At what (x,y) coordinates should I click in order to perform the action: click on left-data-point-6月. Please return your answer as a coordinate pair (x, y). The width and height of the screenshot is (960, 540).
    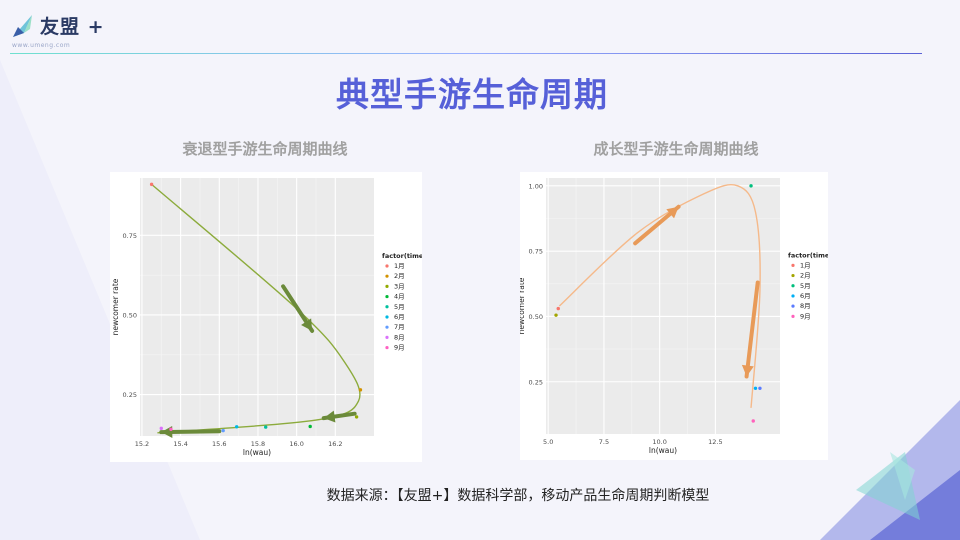
    Looking at the image, I should click on (236, 427).